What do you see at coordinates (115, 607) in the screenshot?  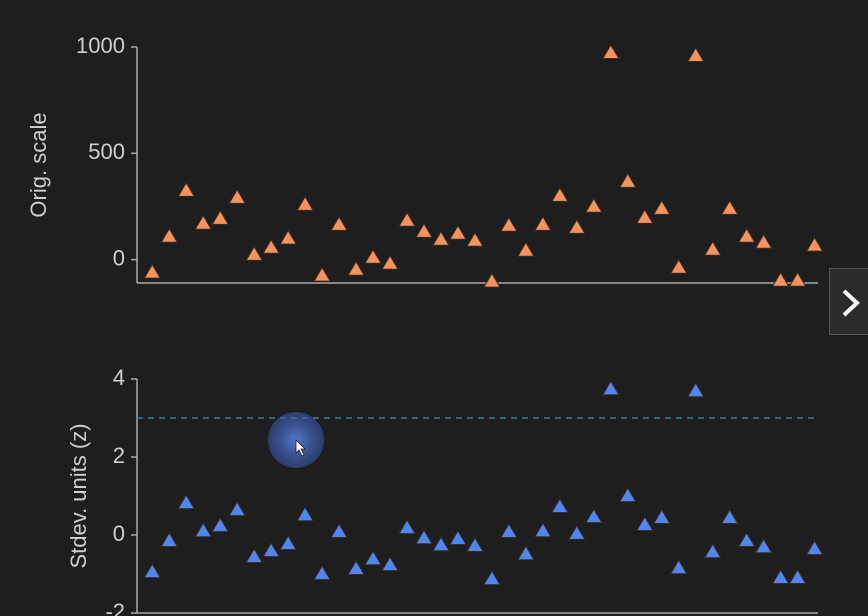 I see `y-tick-label: -2` at bounding box center [115, 607].